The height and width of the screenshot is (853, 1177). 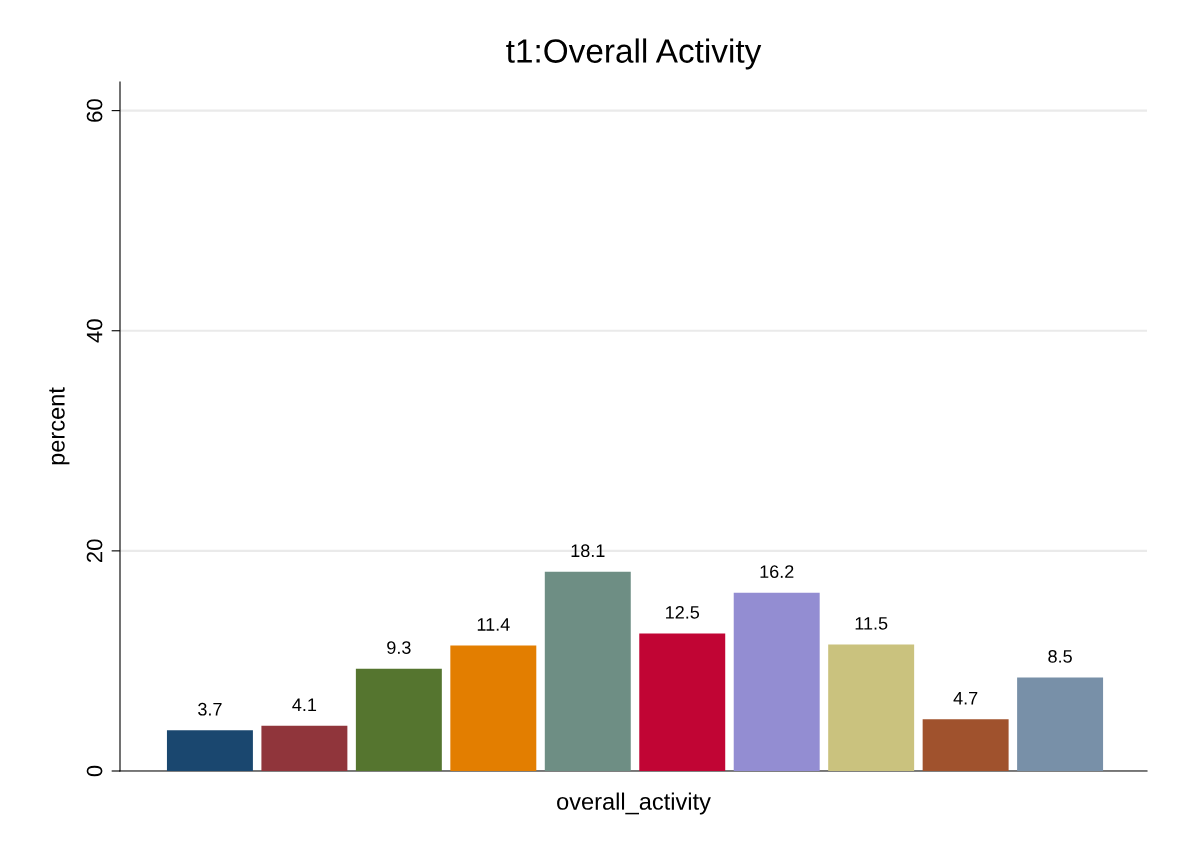 I want to click on y-tick-label: 0, so click(x=94, y=771).